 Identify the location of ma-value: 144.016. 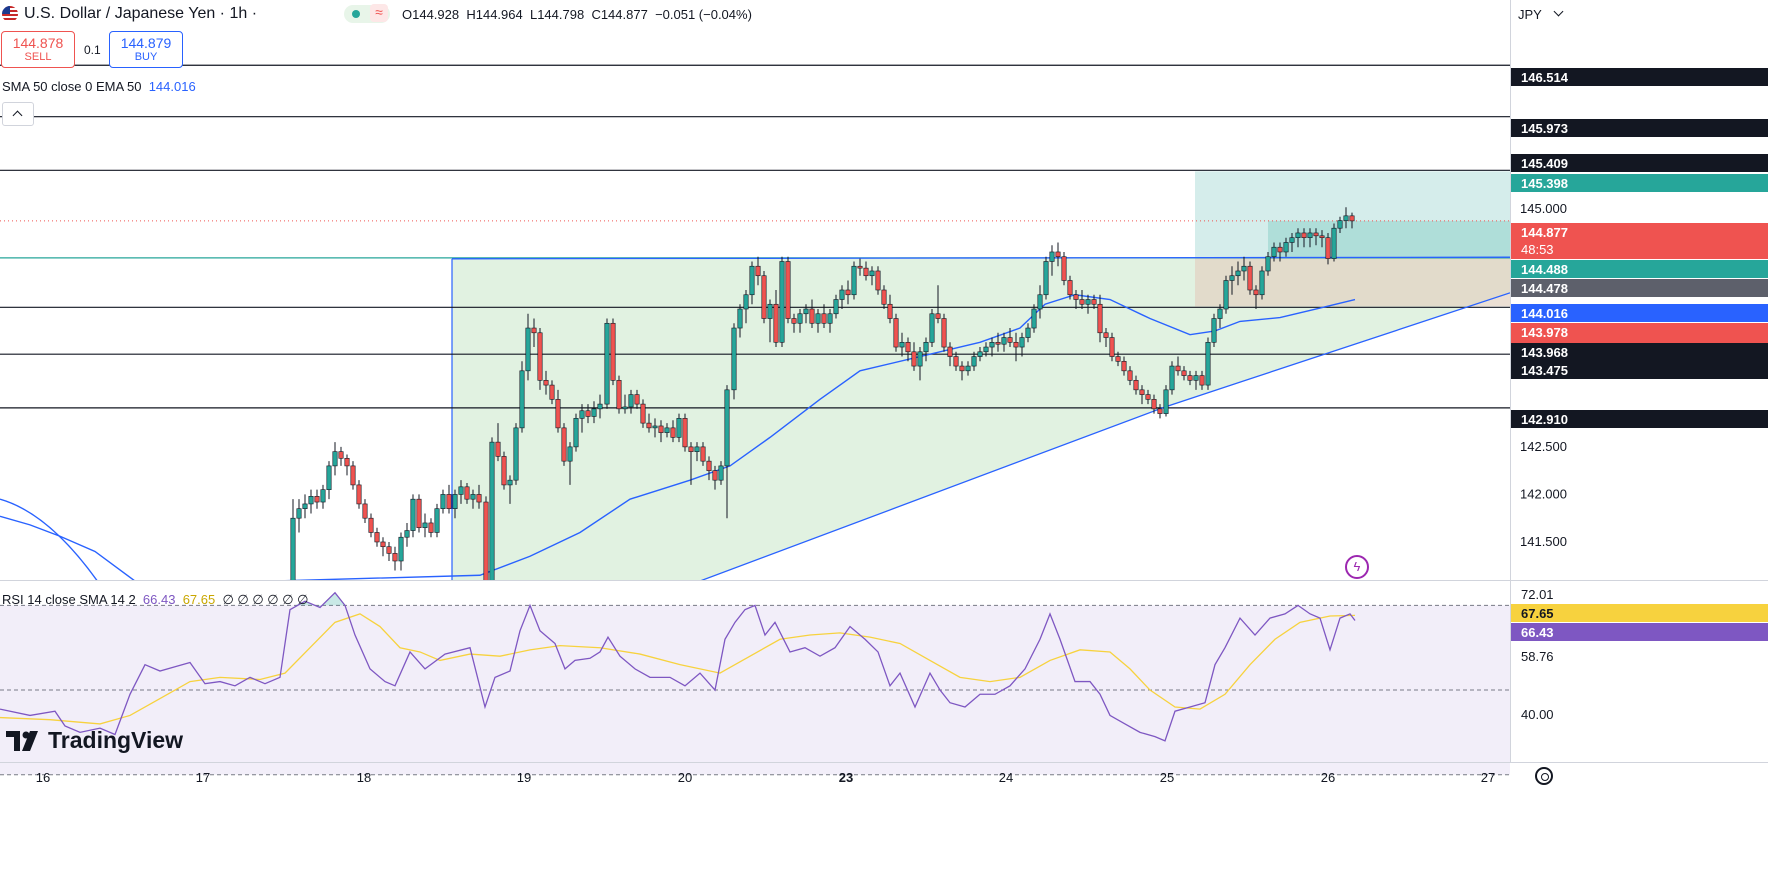
(172, 86).